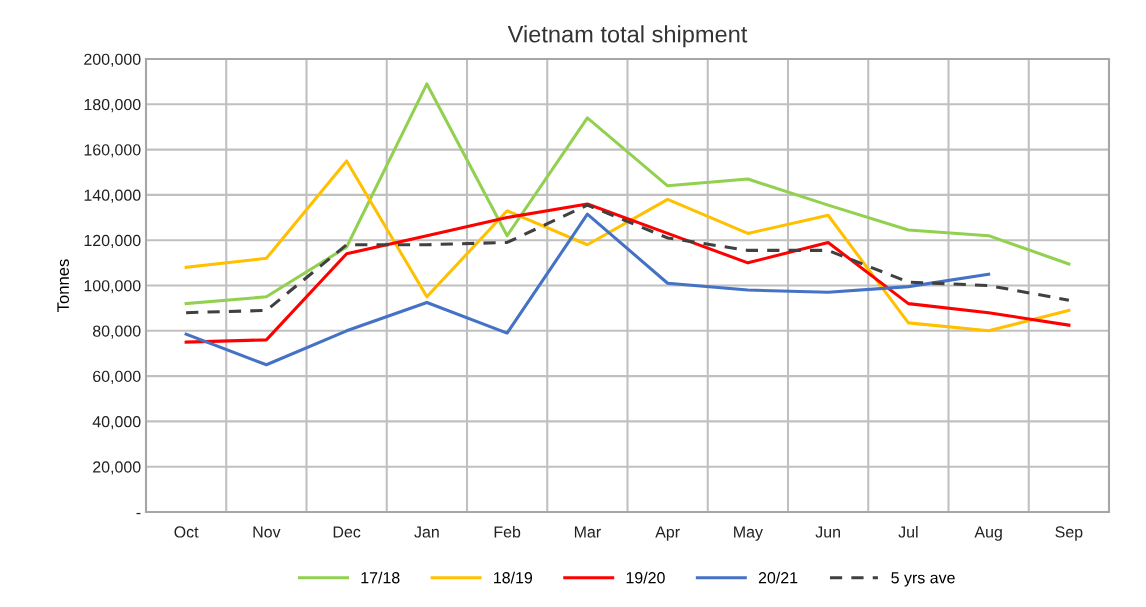 The height and width of the screenshot is (607, 1146). What do you see at coordinates (645, 577) in the screenshot?
I see `legend-label: 19/20` at bounding box center [645, 577].